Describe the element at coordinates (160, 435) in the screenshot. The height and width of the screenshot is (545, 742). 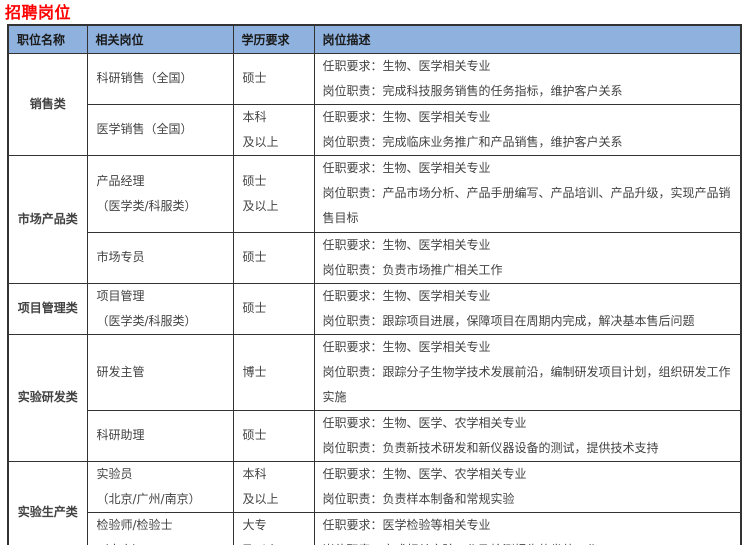
I see `position-cell: 科研助理` at that location.